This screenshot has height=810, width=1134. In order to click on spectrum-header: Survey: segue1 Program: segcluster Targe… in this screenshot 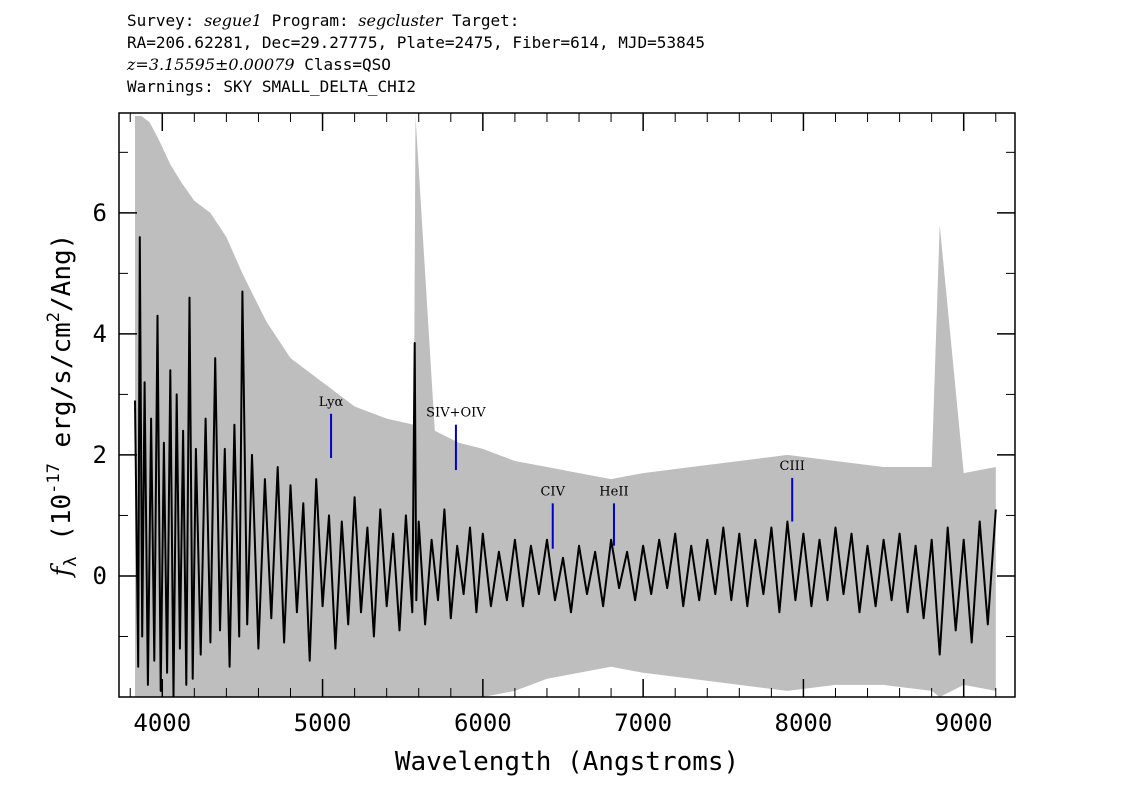, I will do `click(416, 54)`.